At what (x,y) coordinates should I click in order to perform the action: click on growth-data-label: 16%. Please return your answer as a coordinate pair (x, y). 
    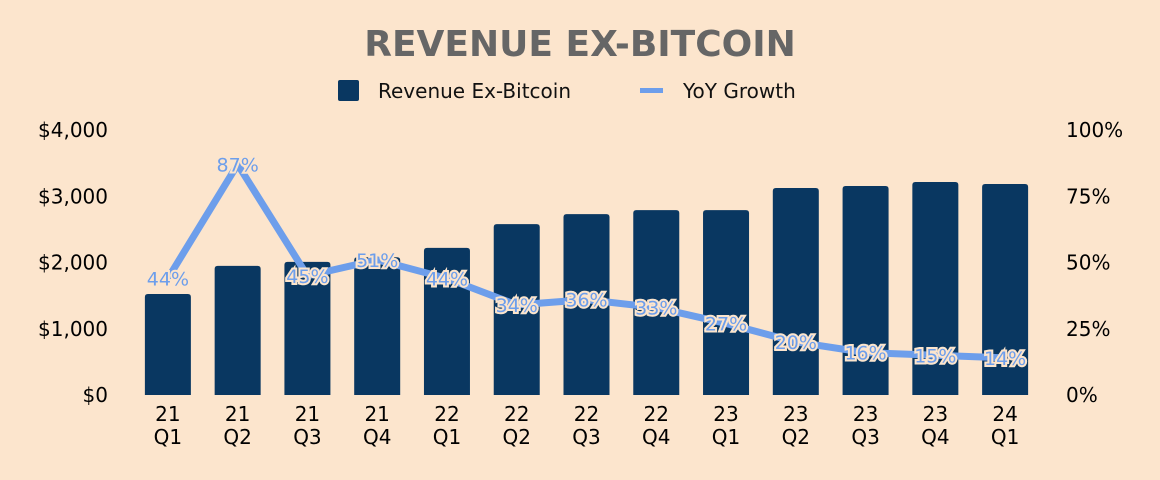
    Looking at the image, I should click on (865, 354).